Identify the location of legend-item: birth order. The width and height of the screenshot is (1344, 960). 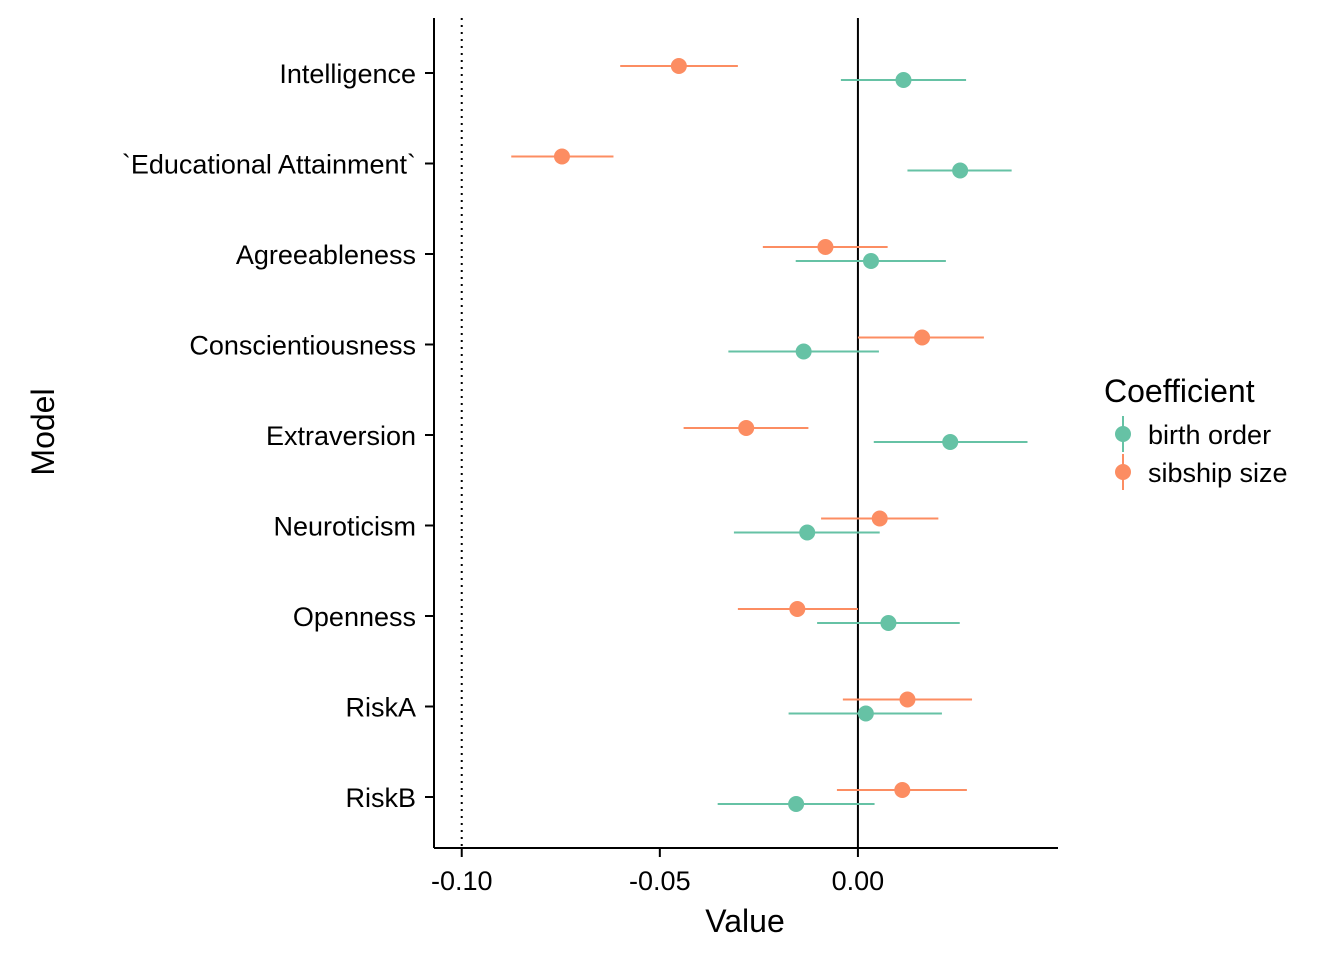
(1193, 434).